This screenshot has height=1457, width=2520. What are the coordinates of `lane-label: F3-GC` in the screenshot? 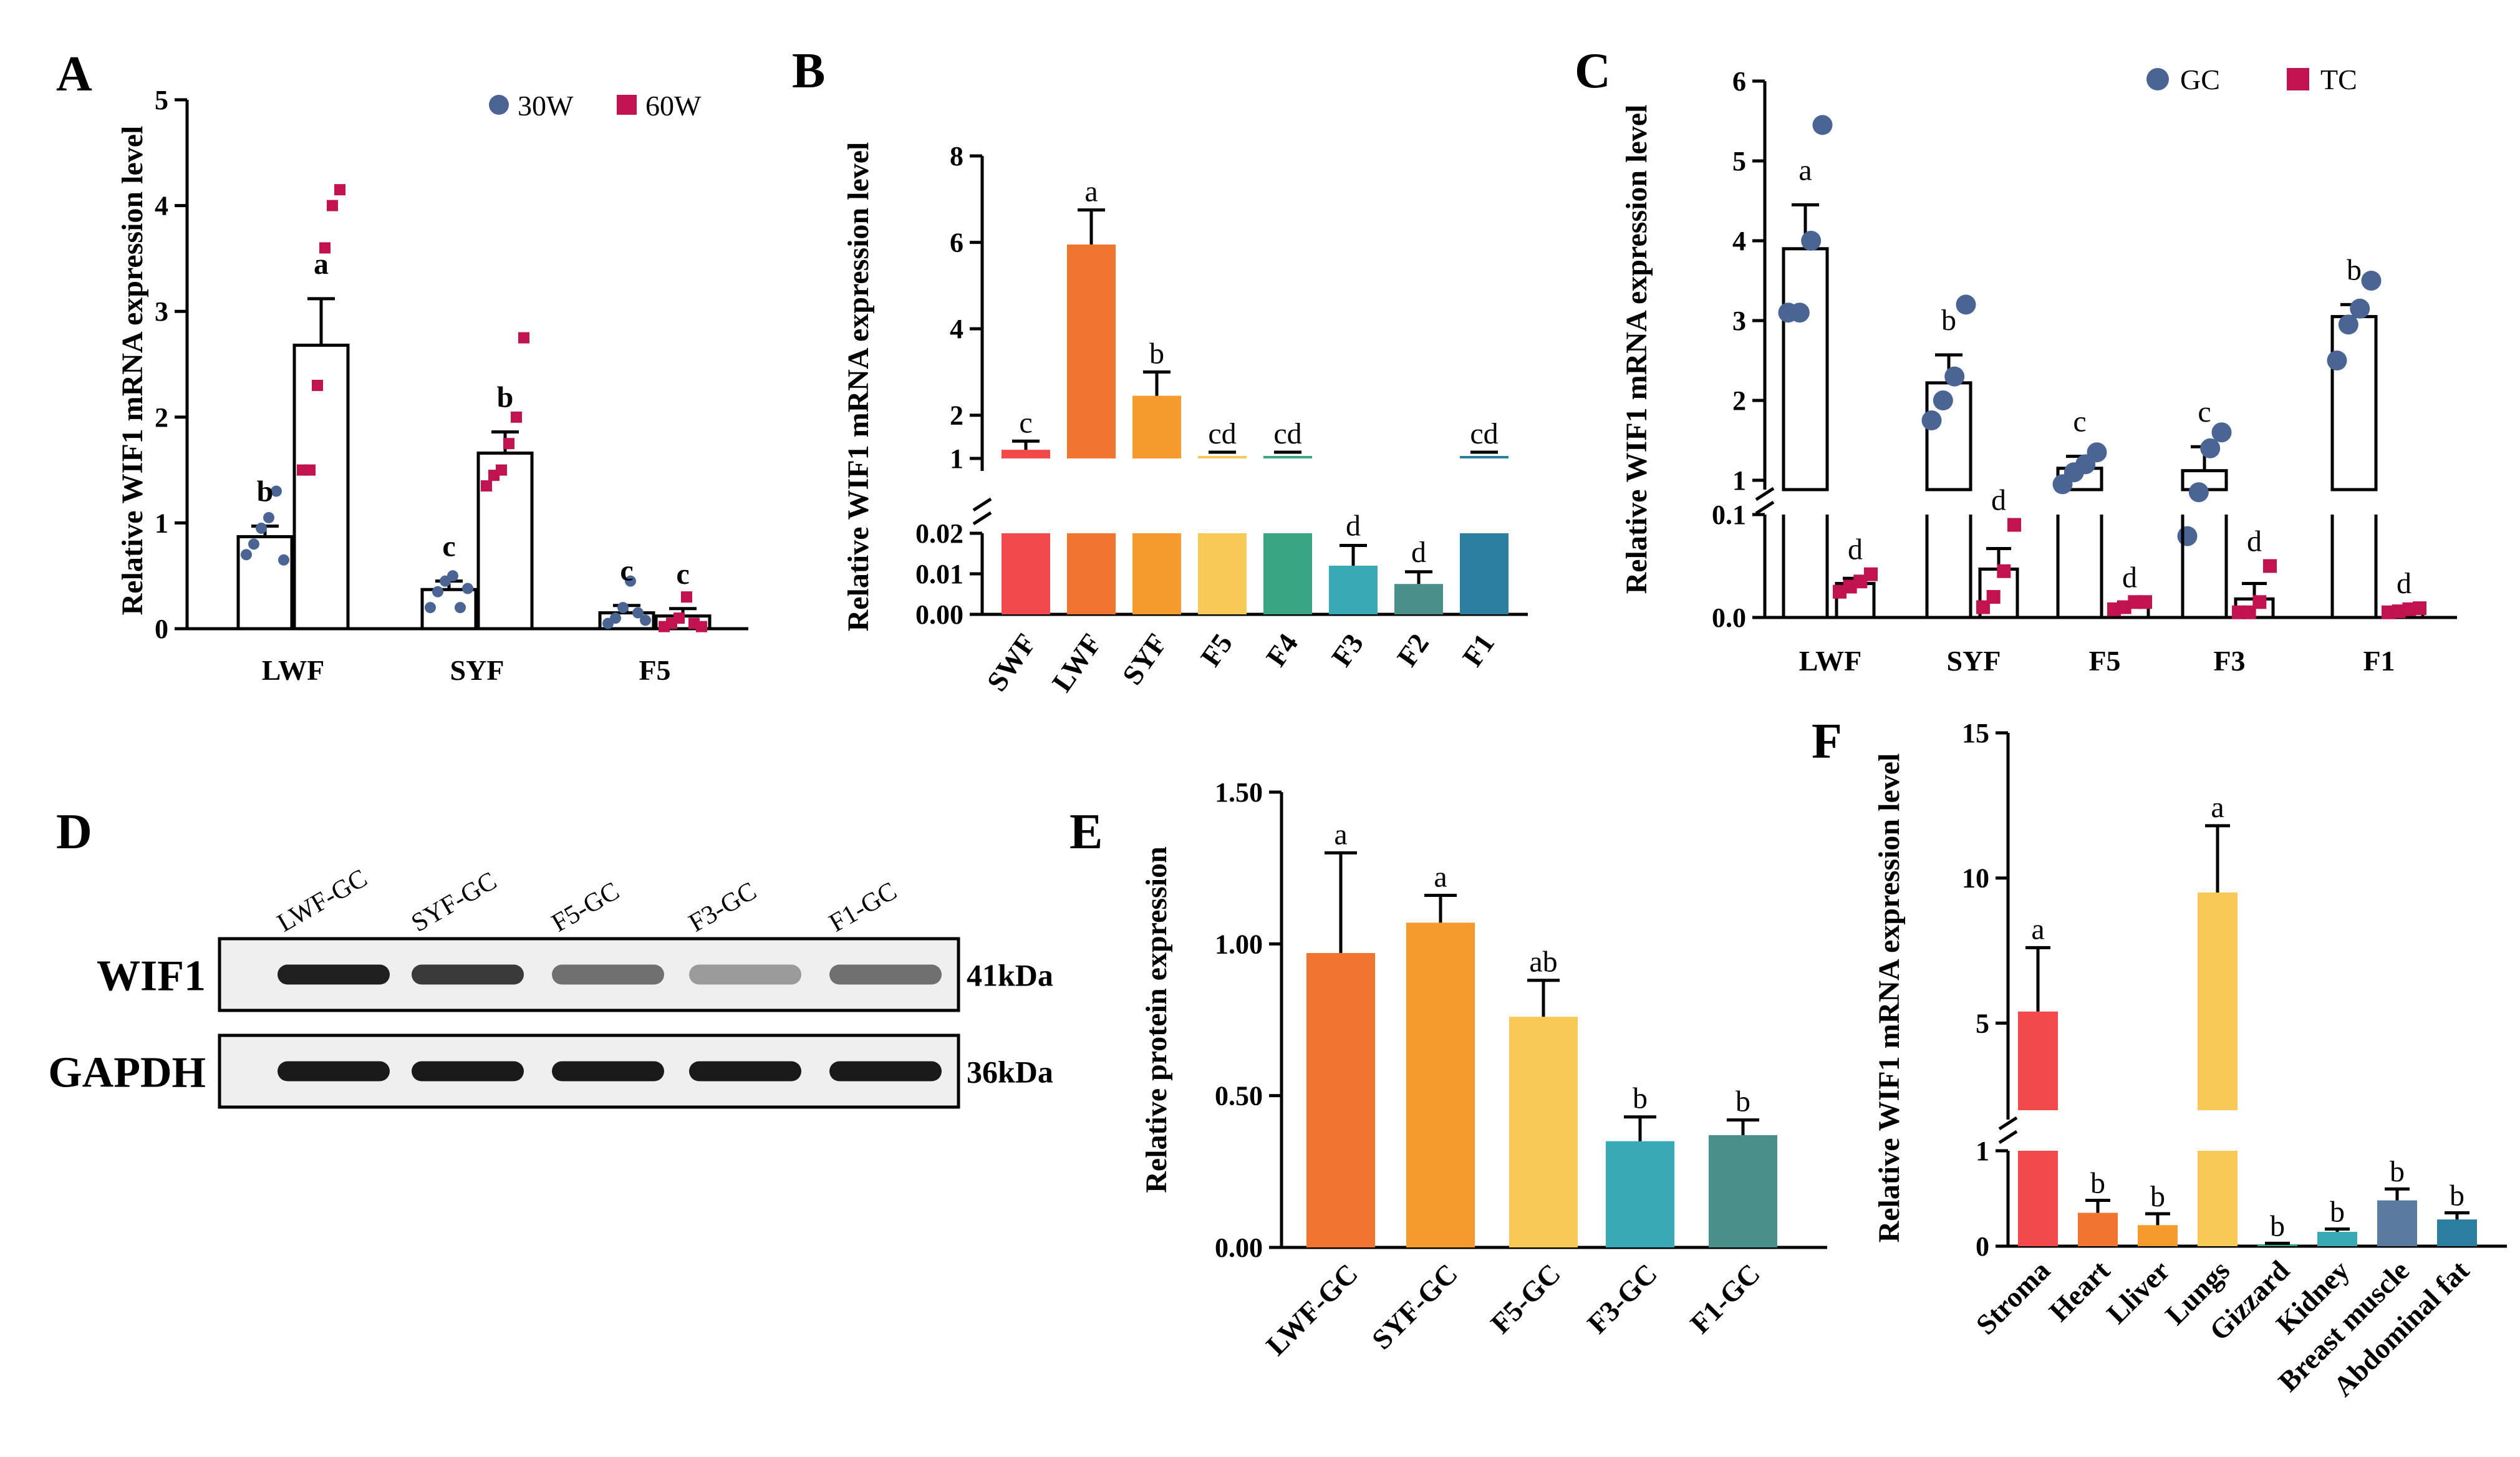 It's located at (722, 906).